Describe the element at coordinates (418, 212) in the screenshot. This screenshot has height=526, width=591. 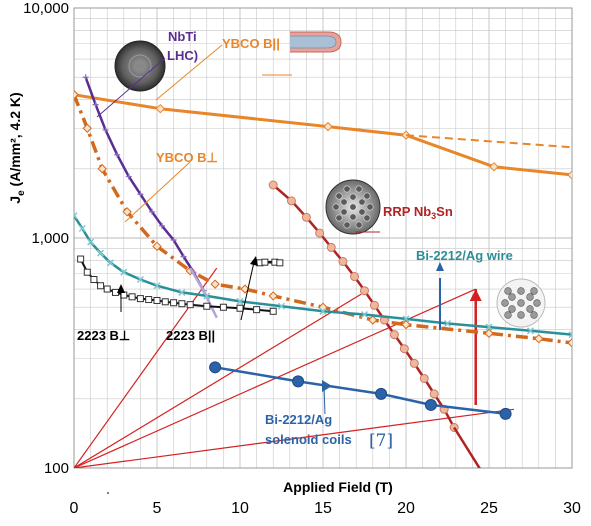
I see `label-rrp-nb3sn: RRP Nb3Sn` at that location.